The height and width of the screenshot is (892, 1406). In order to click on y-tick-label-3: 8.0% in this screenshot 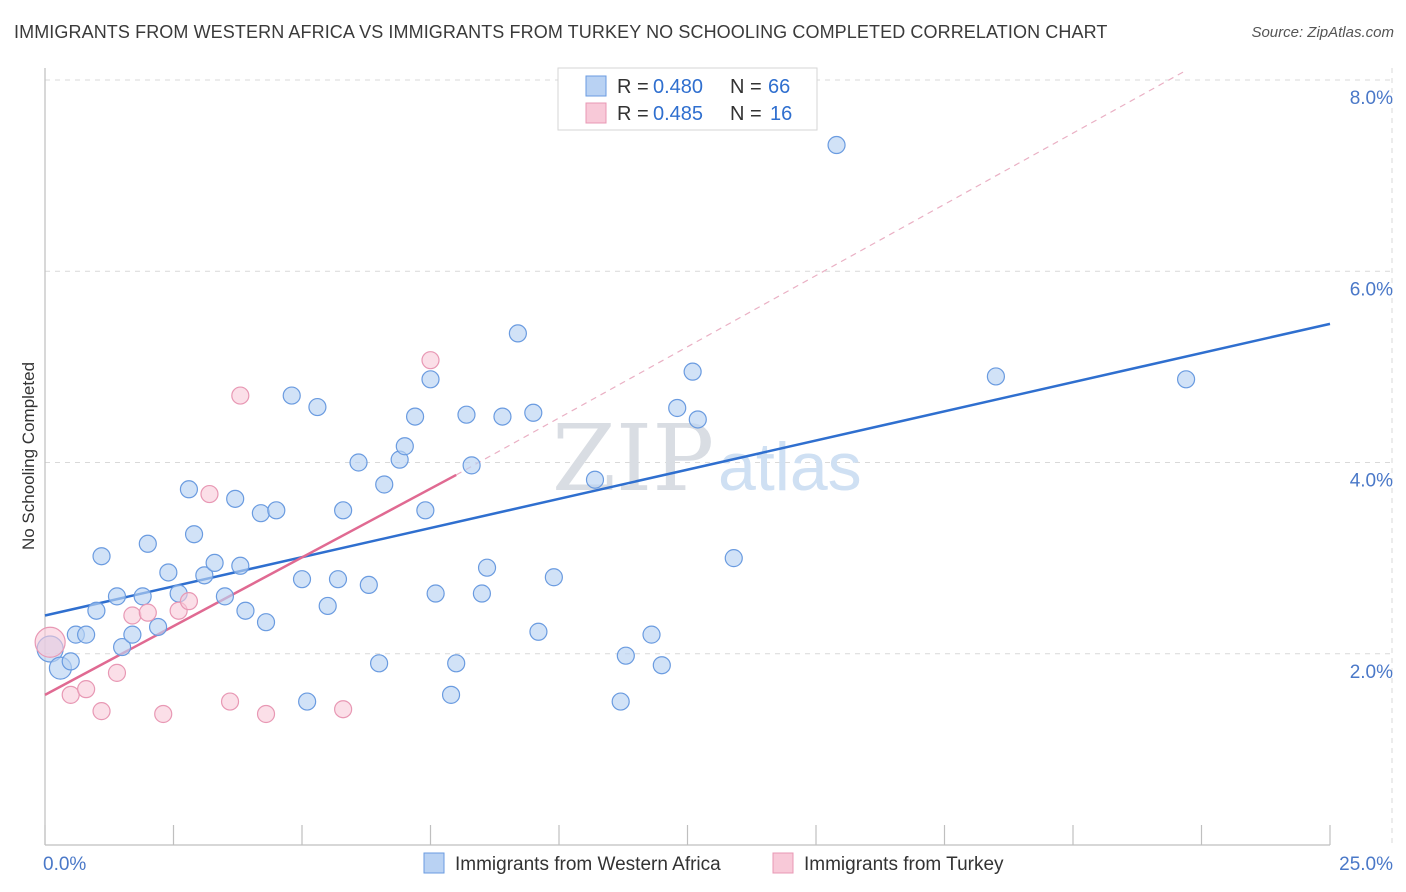, I will do `click(1371, 98)`.